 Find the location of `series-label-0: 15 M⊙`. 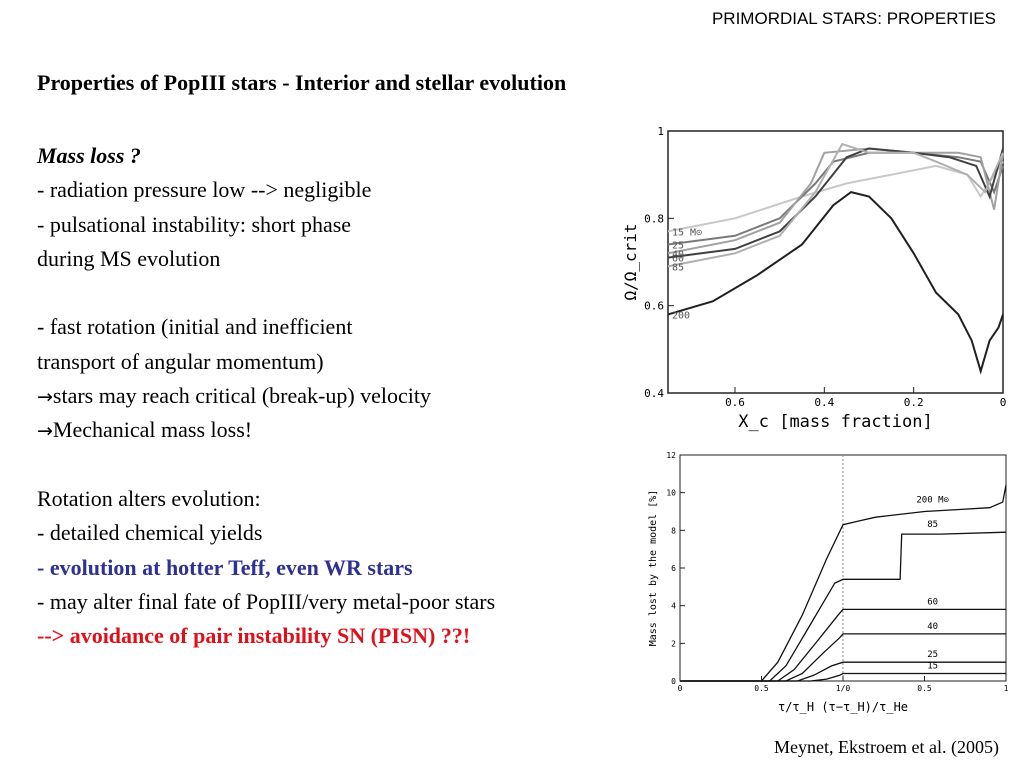

series-label-0: 15 M⊙ is located at coordinates (687, 232).